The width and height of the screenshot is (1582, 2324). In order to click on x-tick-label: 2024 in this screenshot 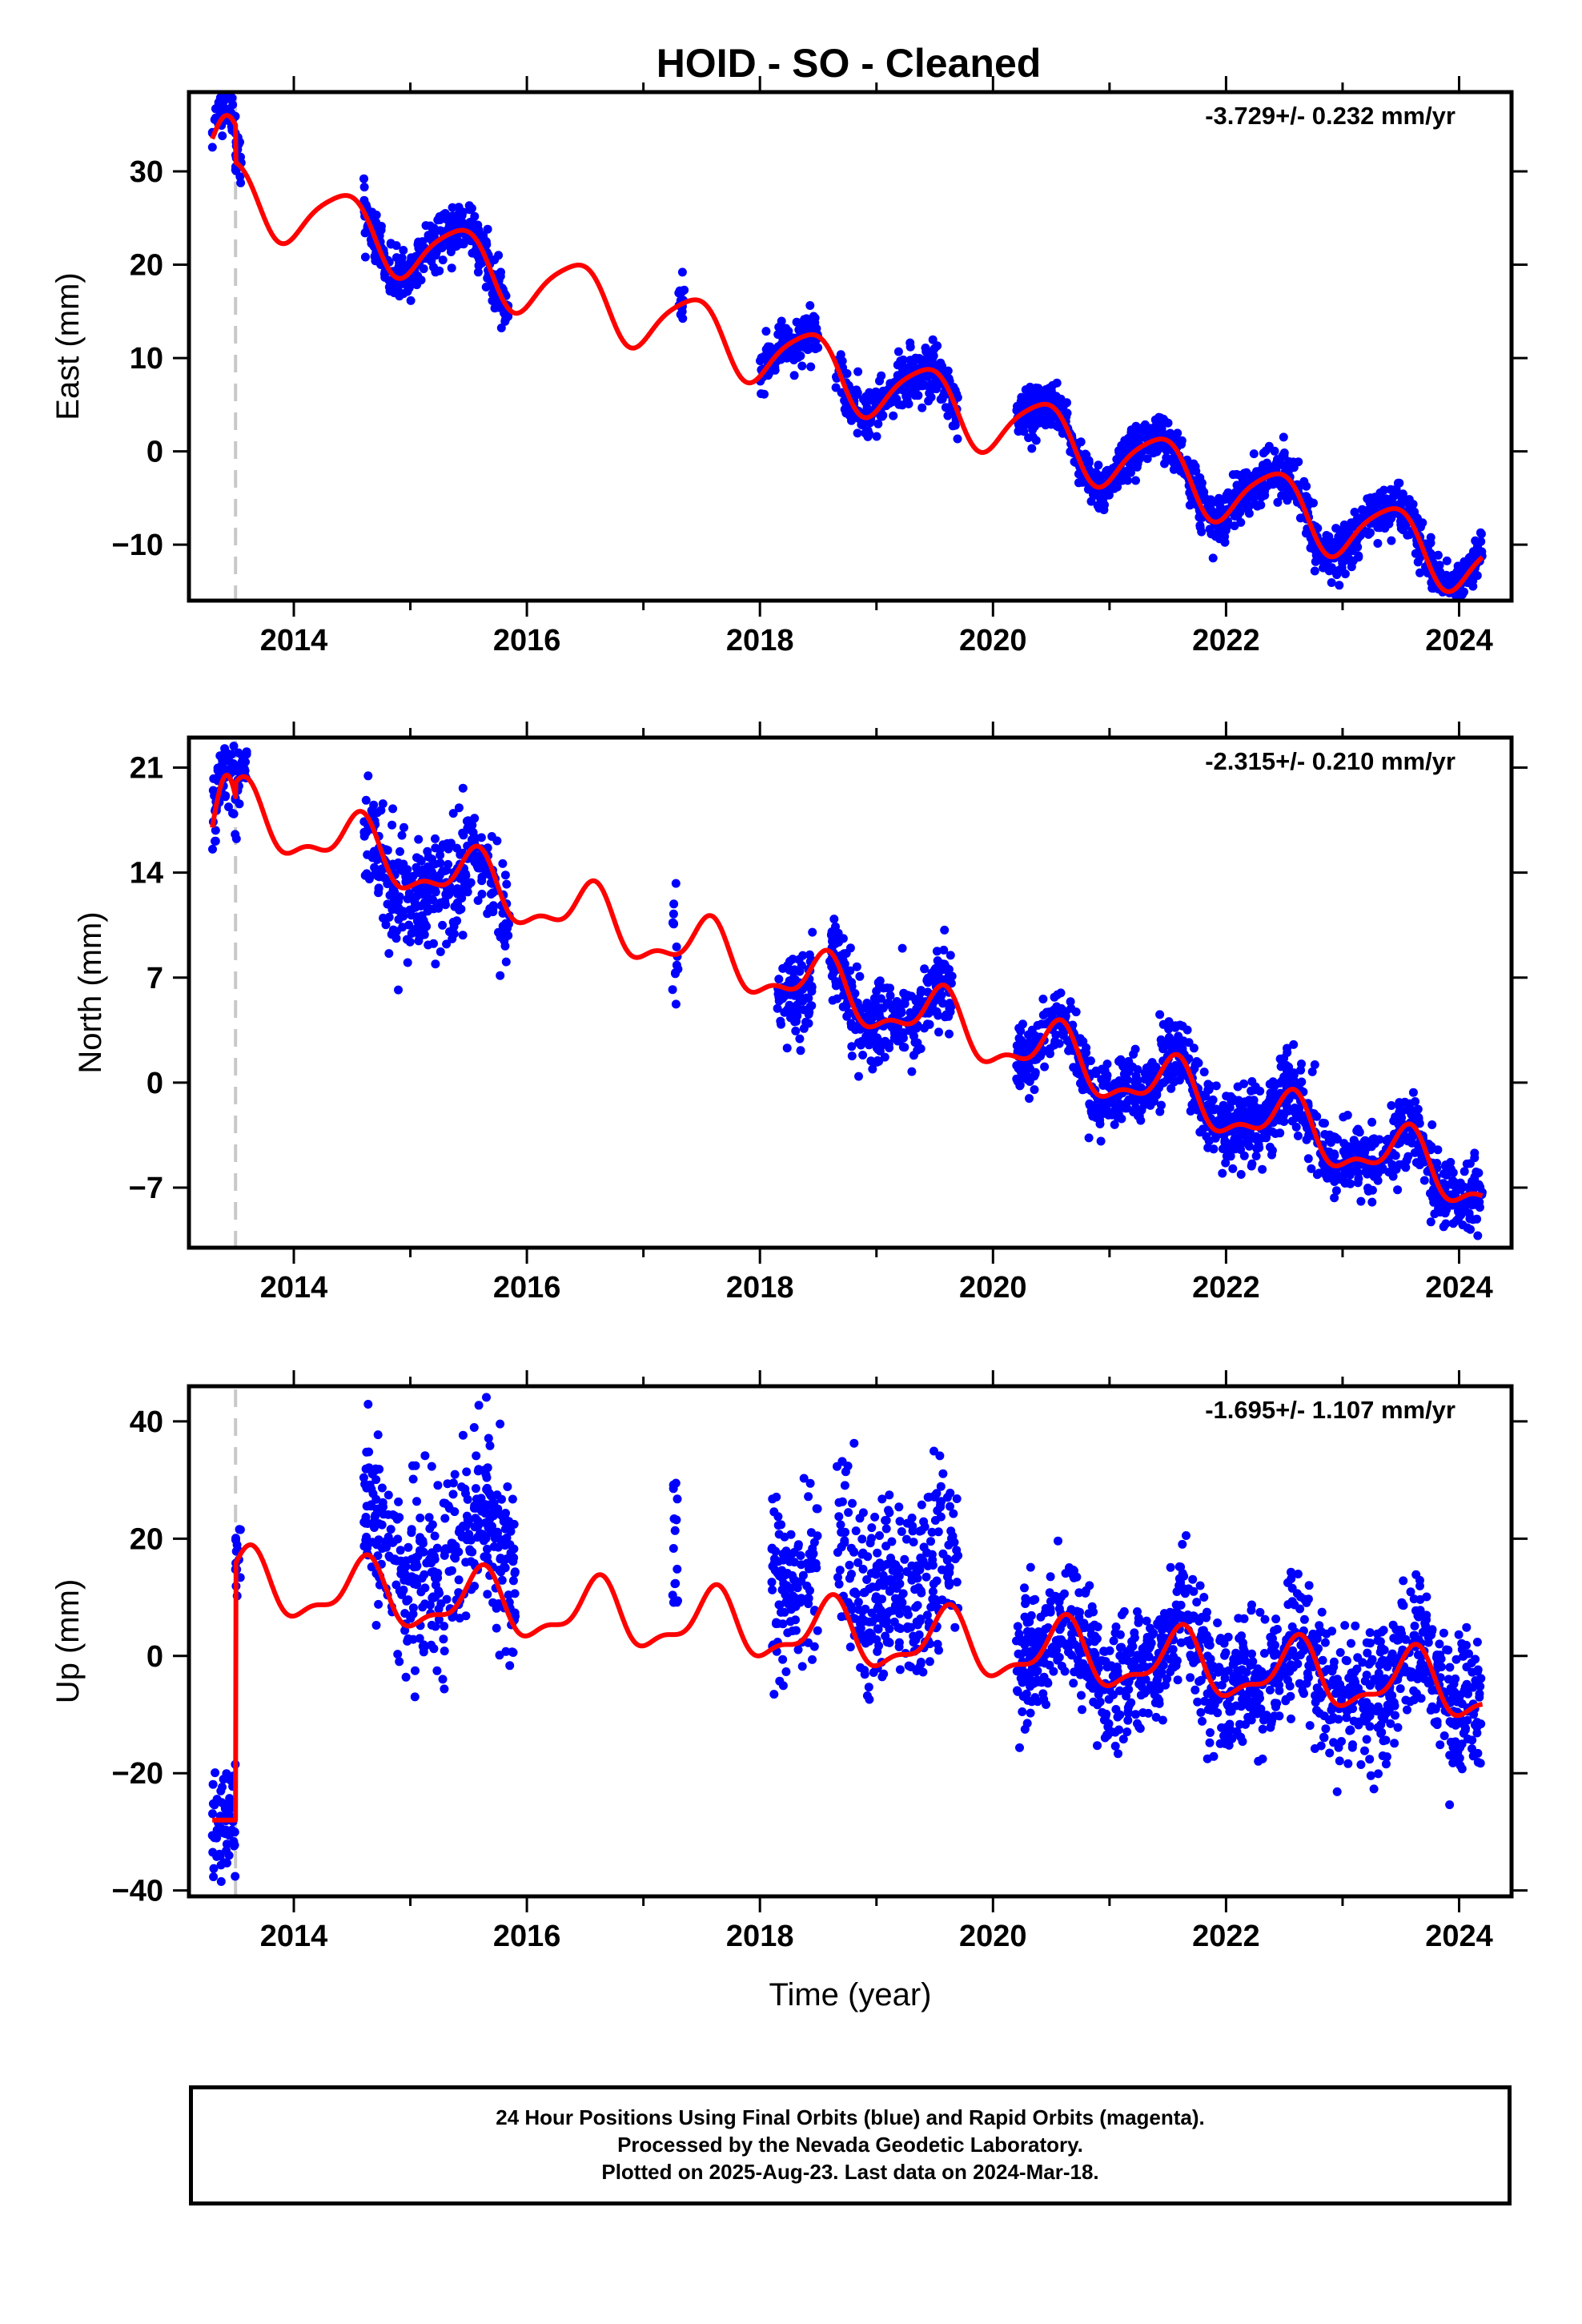, I will do `click(1459, 1288)`.